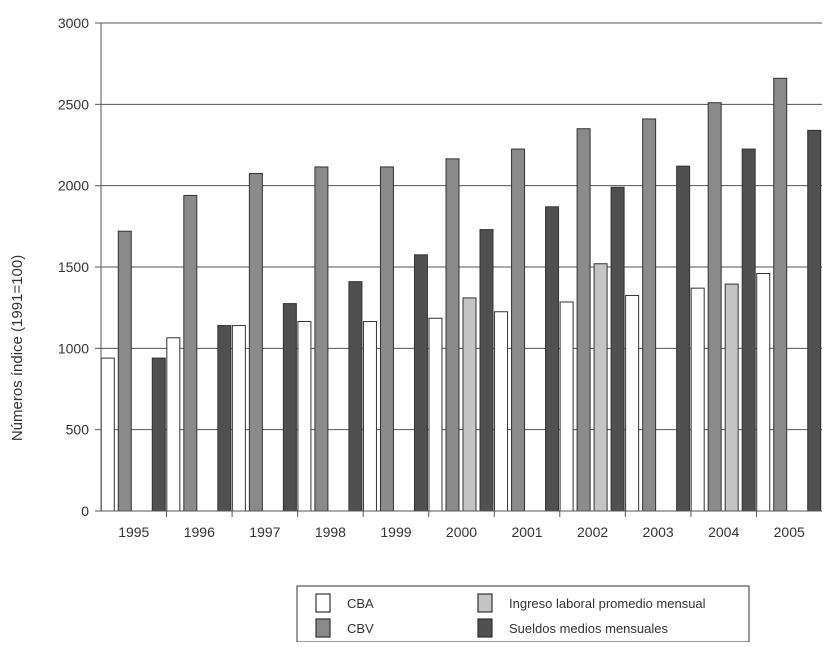  I want to click on bar-cbv-2002, so click(583, 320).